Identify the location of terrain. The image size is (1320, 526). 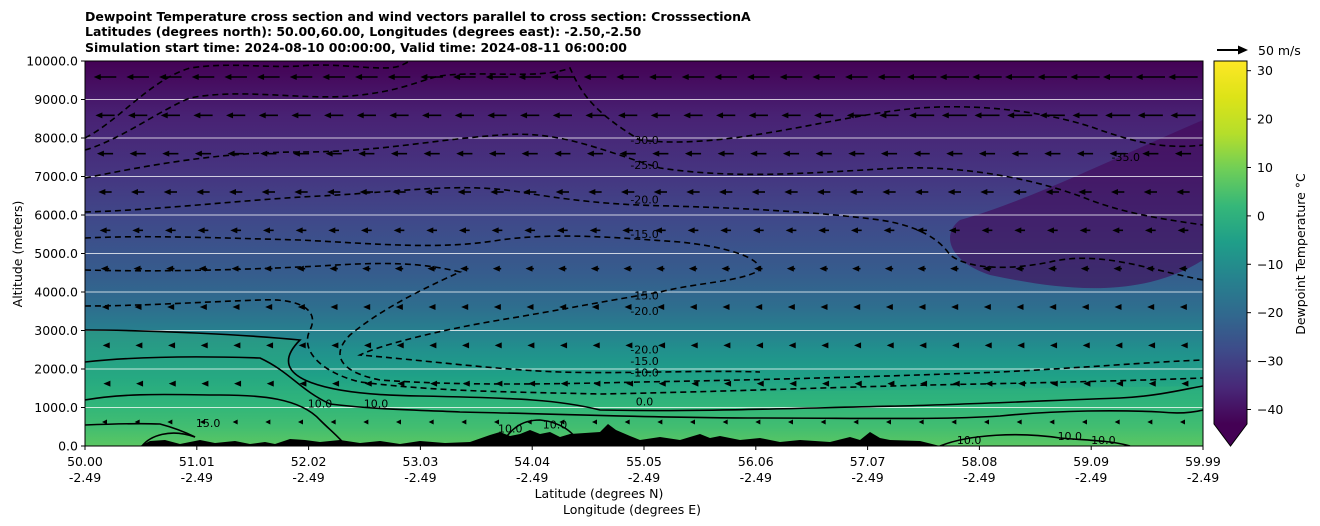
(512, 435).